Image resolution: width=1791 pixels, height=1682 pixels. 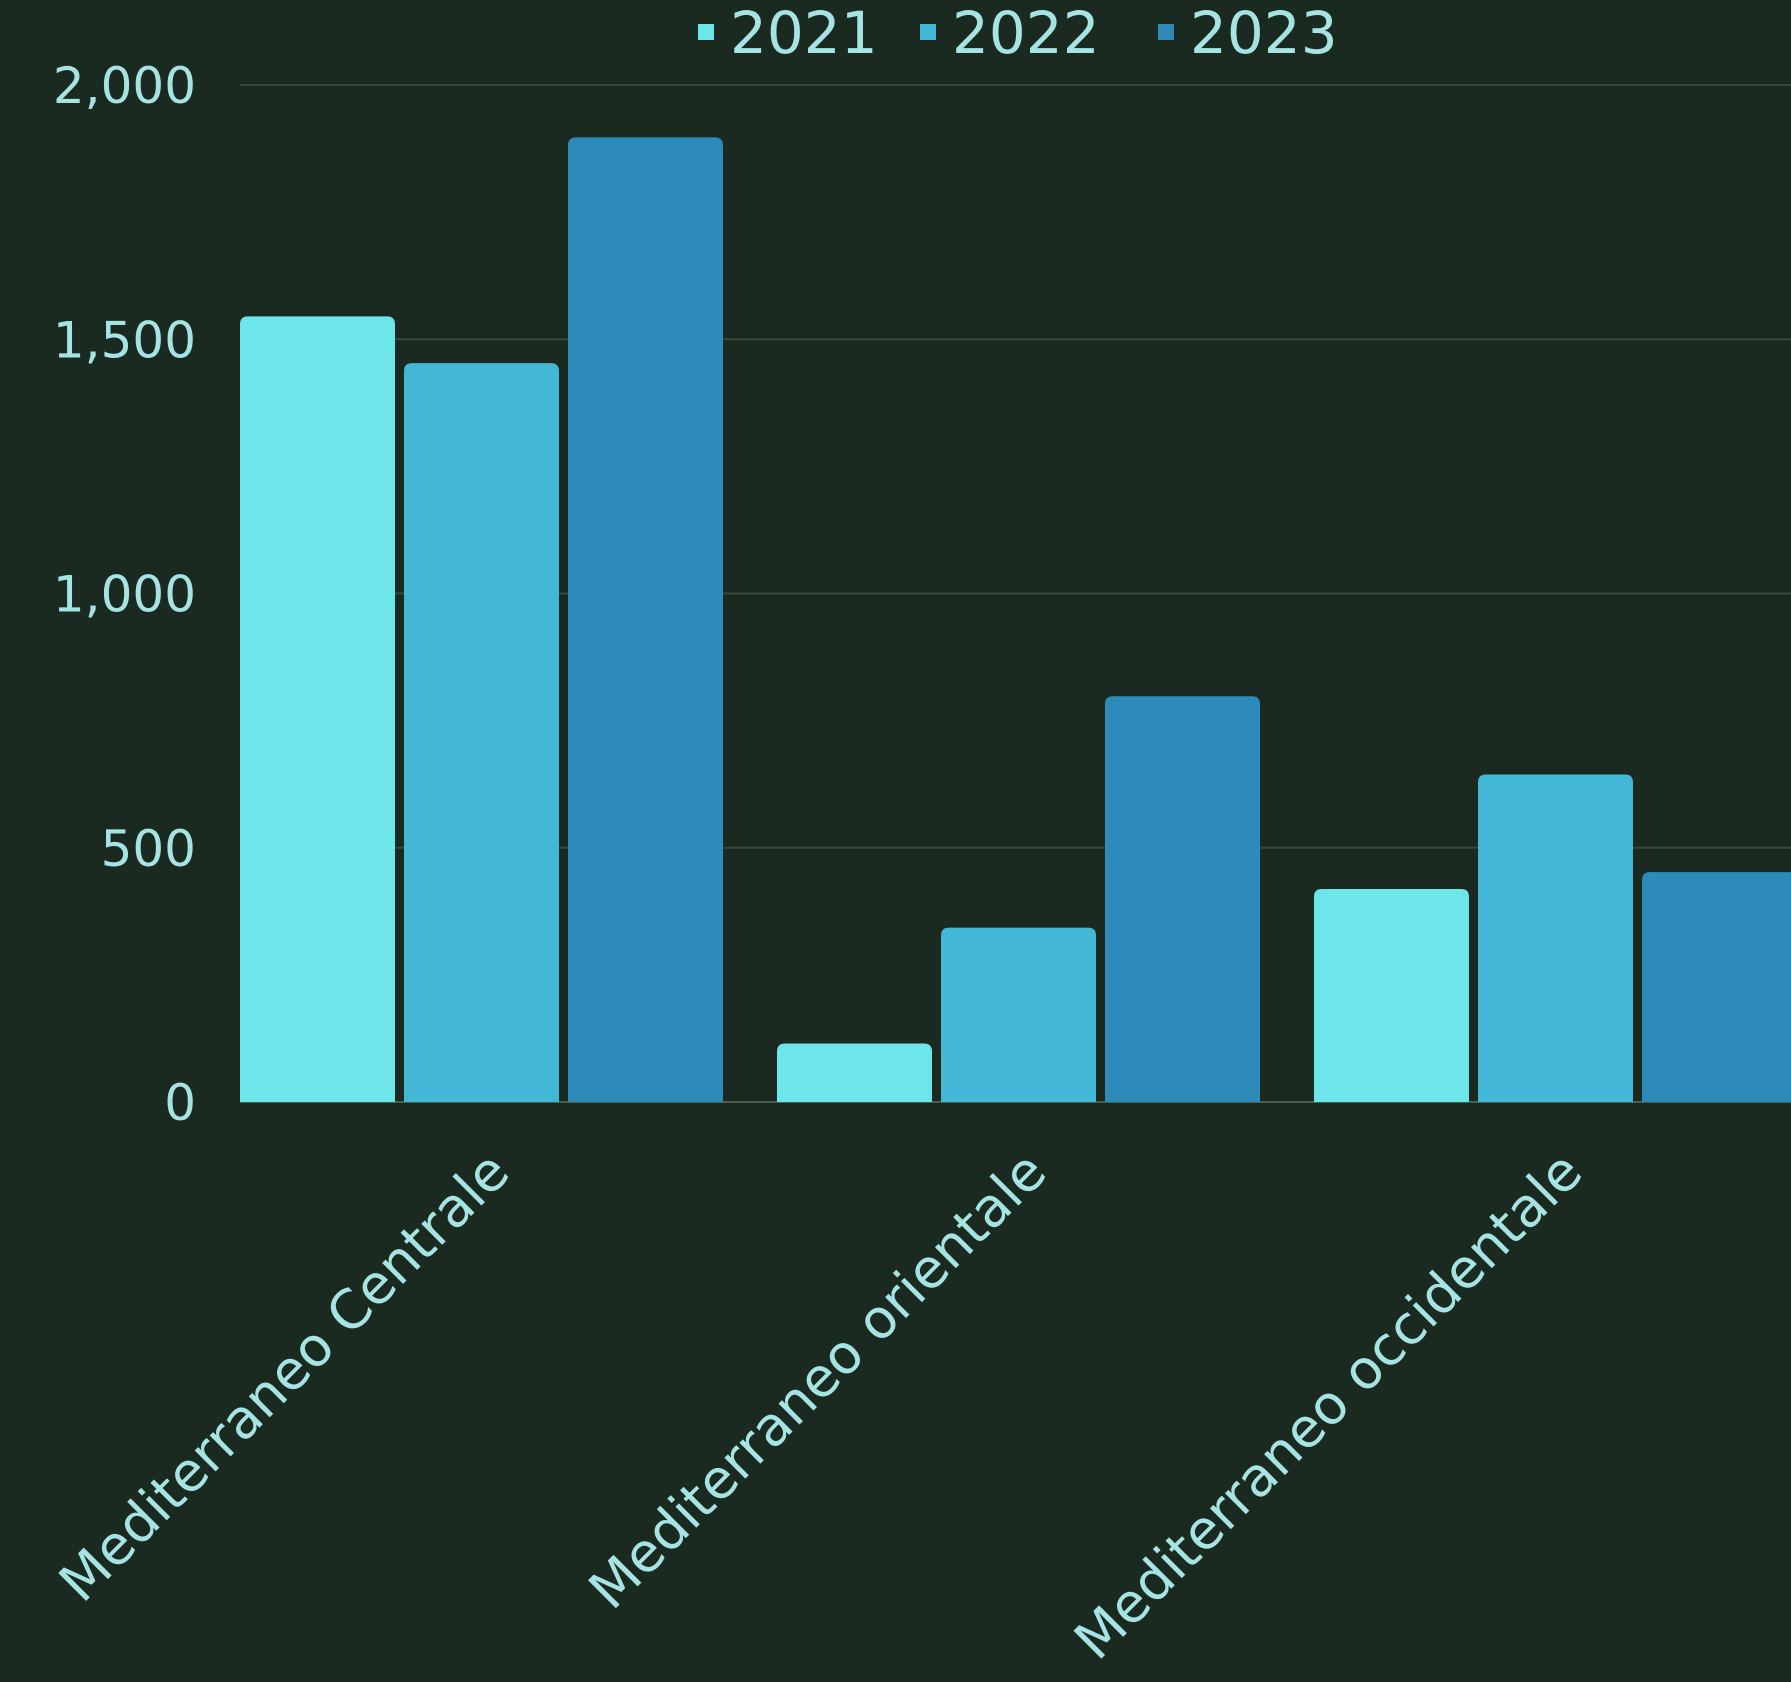 What do you see at coordinates (124, 340) in the screenshot?
I see `y-tick-label: 1,500` at bounding box center [124, 340].